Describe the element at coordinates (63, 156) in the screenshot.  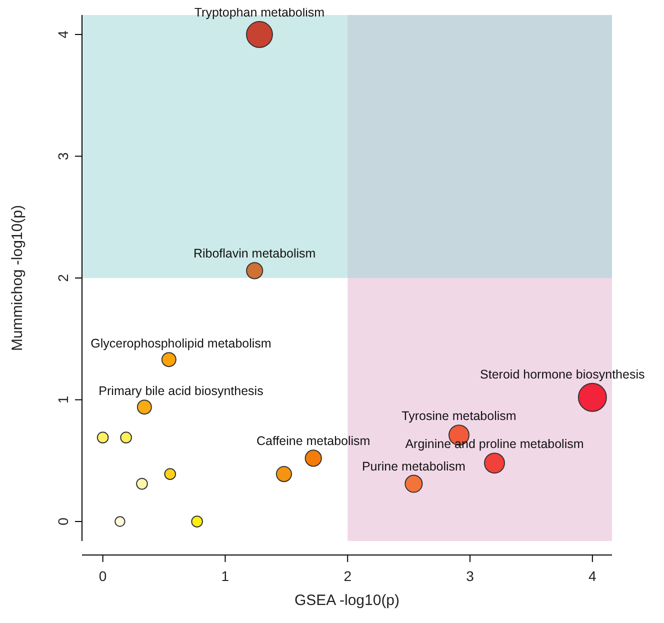
I see `y-tick-label: 3` at that location.